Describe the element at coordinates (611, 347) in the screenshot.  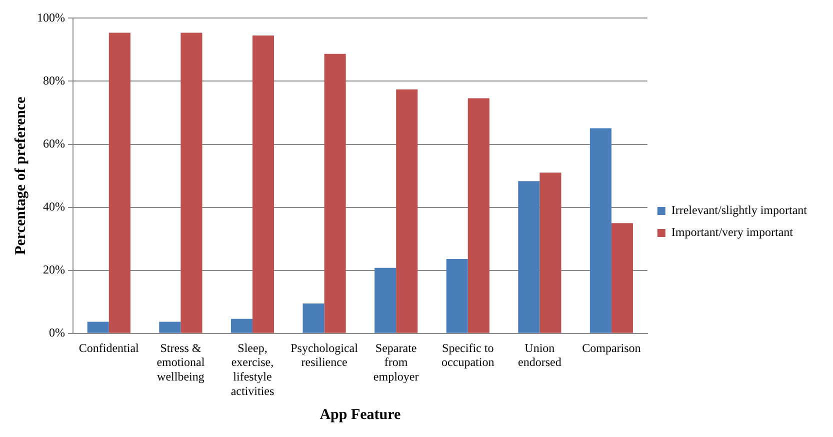
I see `x-tick-label: Comparison` at that location.